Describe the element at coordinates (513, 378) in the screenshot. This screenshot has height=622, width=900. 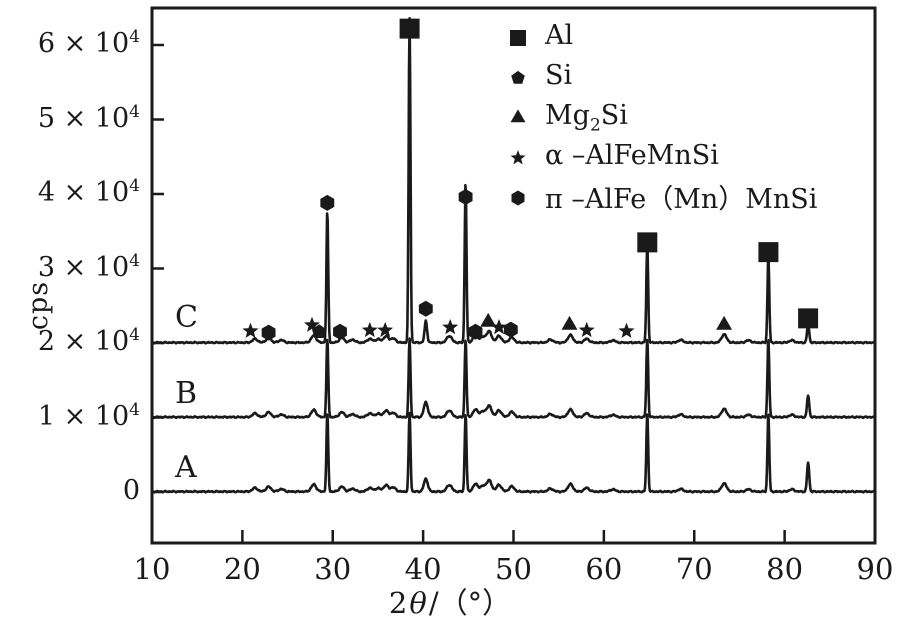
I see `xrd-curve-B` at that location.